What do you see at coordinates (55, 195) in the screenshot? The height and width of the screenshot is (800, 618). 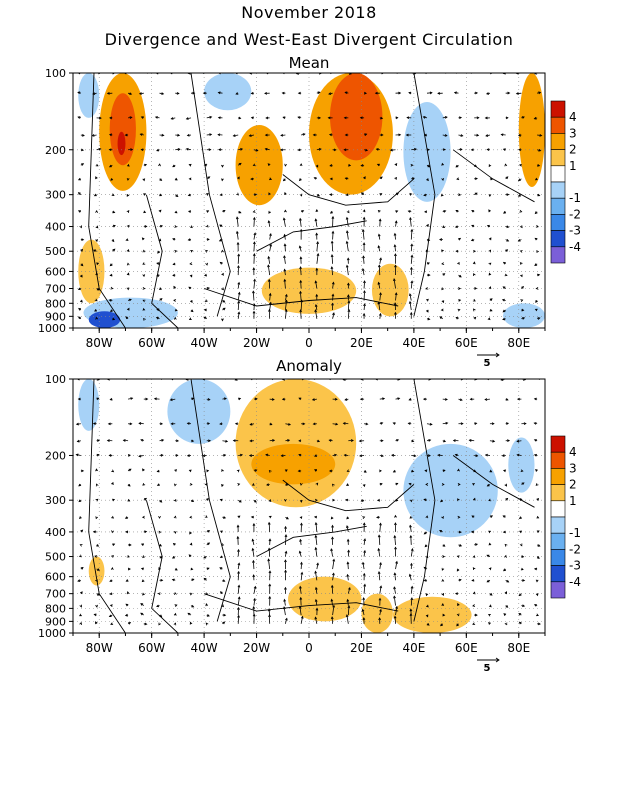 I see `y-tick-label: 300` at bounding box center [55, 195].